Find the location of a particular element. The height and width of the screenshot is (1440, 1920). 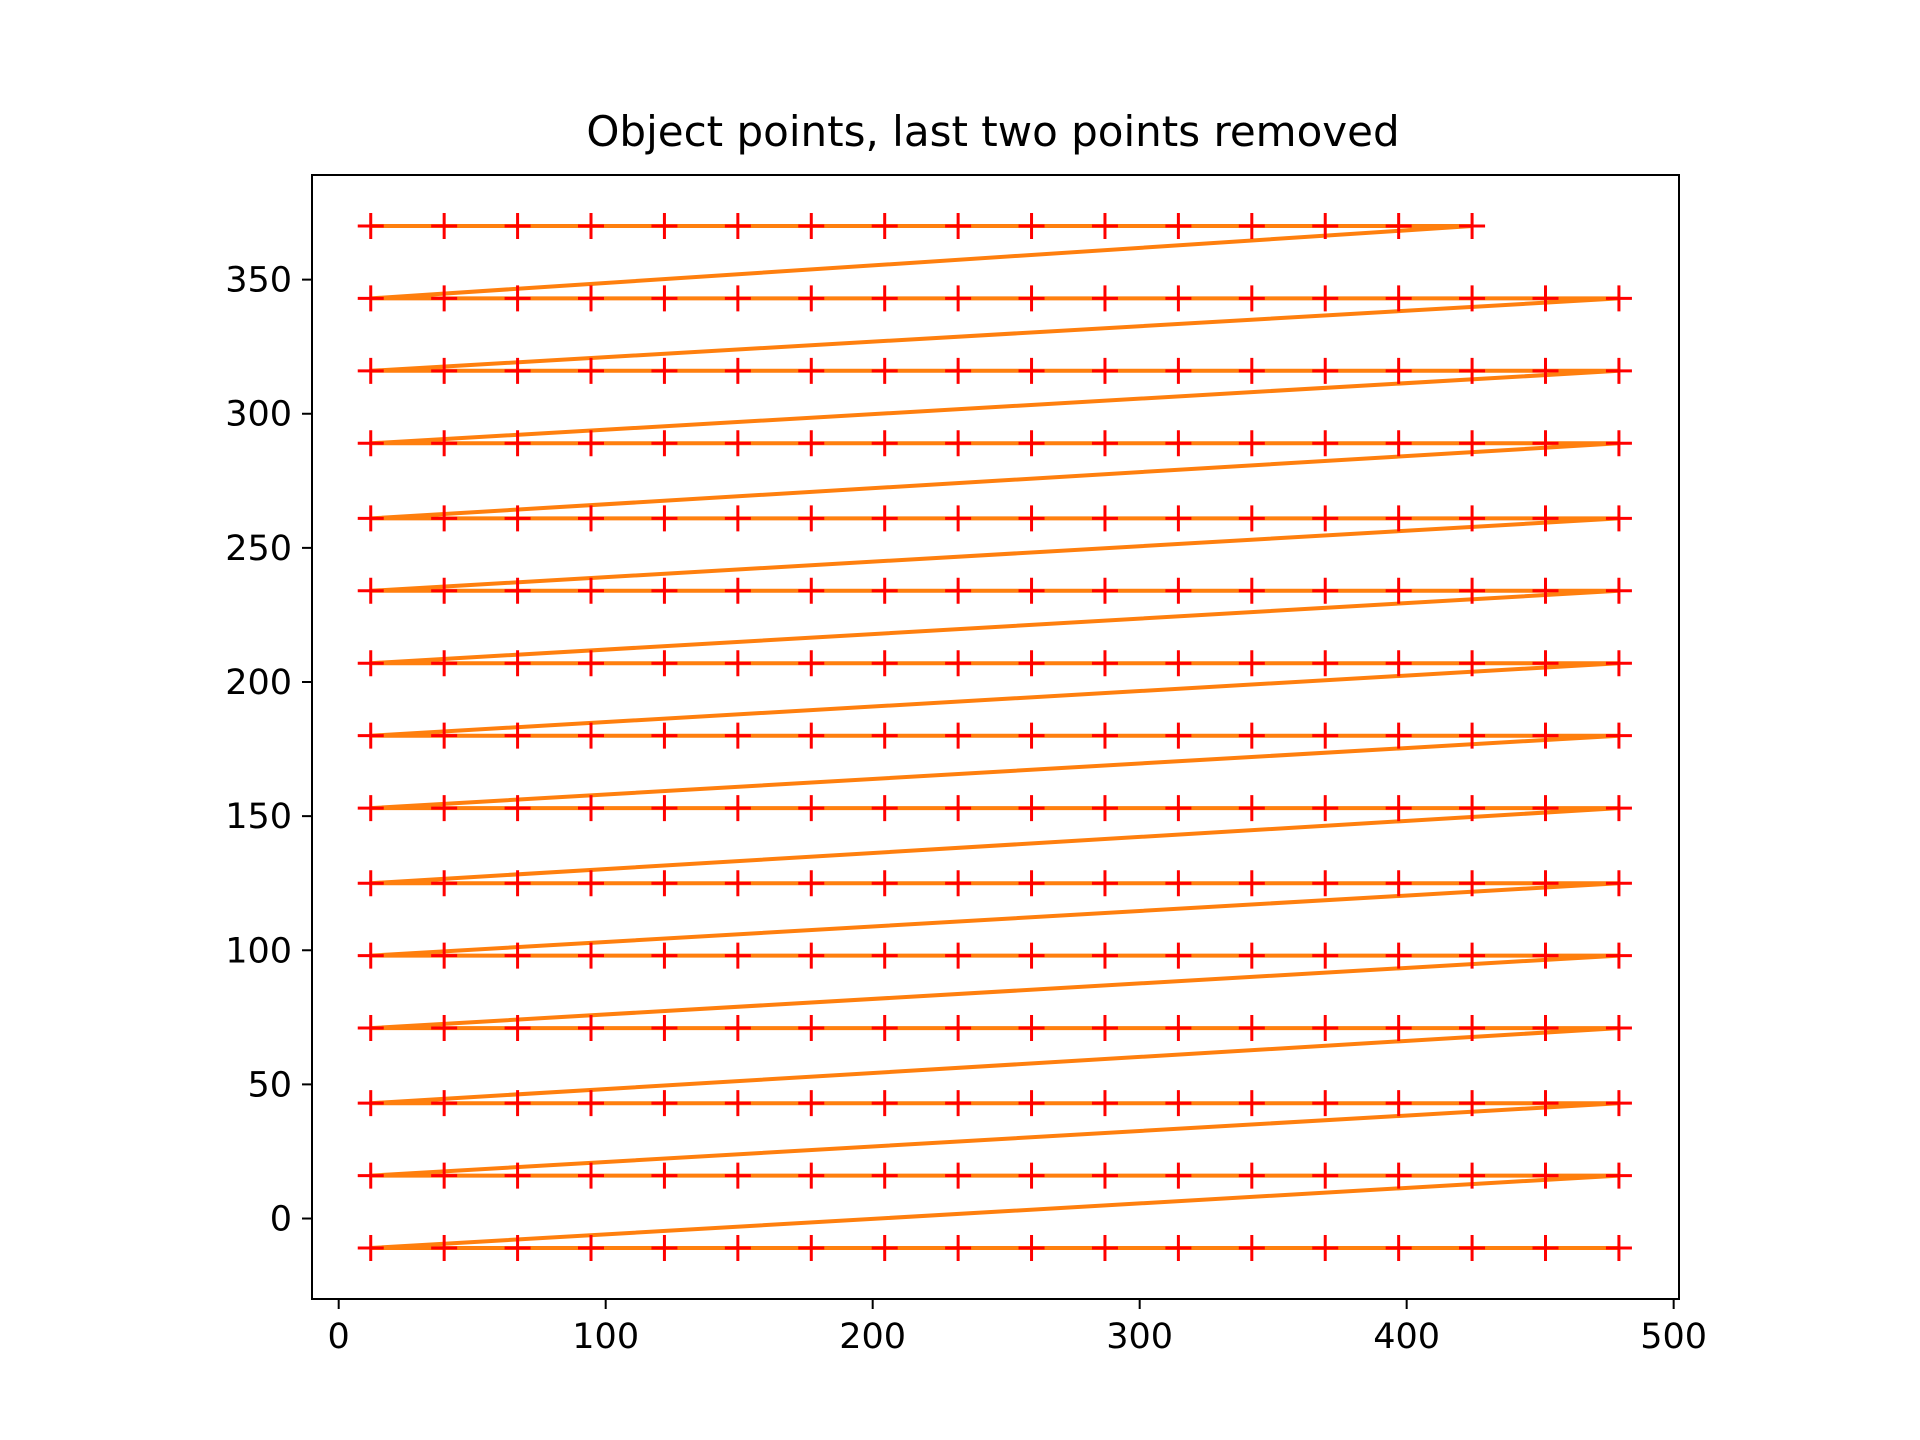

y-axis: 0 50 100 150 200 250 300 350 is located at coordinates (268, 750).